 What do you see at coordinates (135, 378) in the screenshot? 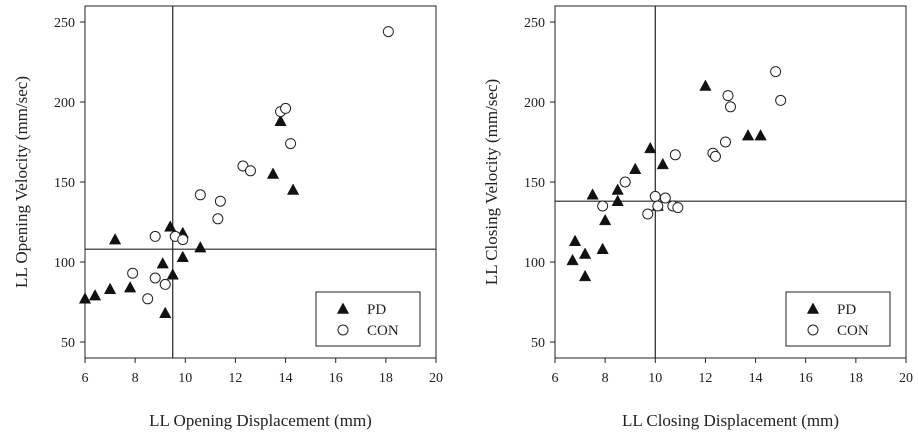
I see `x-tick-label: 8` at bounding box center [135, 378].